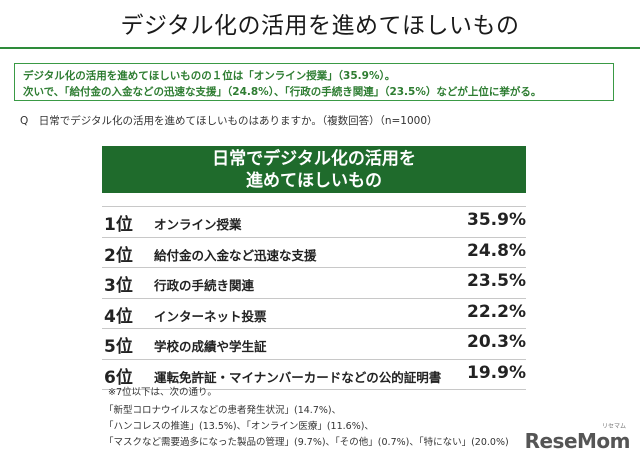 The image size is (640, 465). Describe the element at coordinates (496, 342) in the screenshot. I see `percent-value: 20.3%` at that location.